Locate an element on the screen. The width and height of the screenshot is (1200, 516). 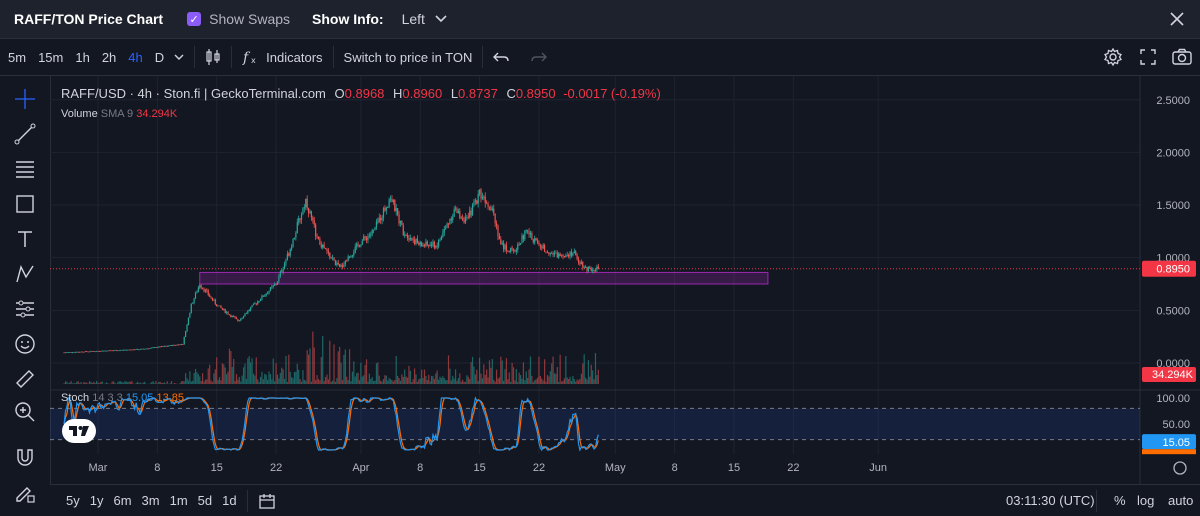
crosshair-icon is located at coordinates (25, 99).